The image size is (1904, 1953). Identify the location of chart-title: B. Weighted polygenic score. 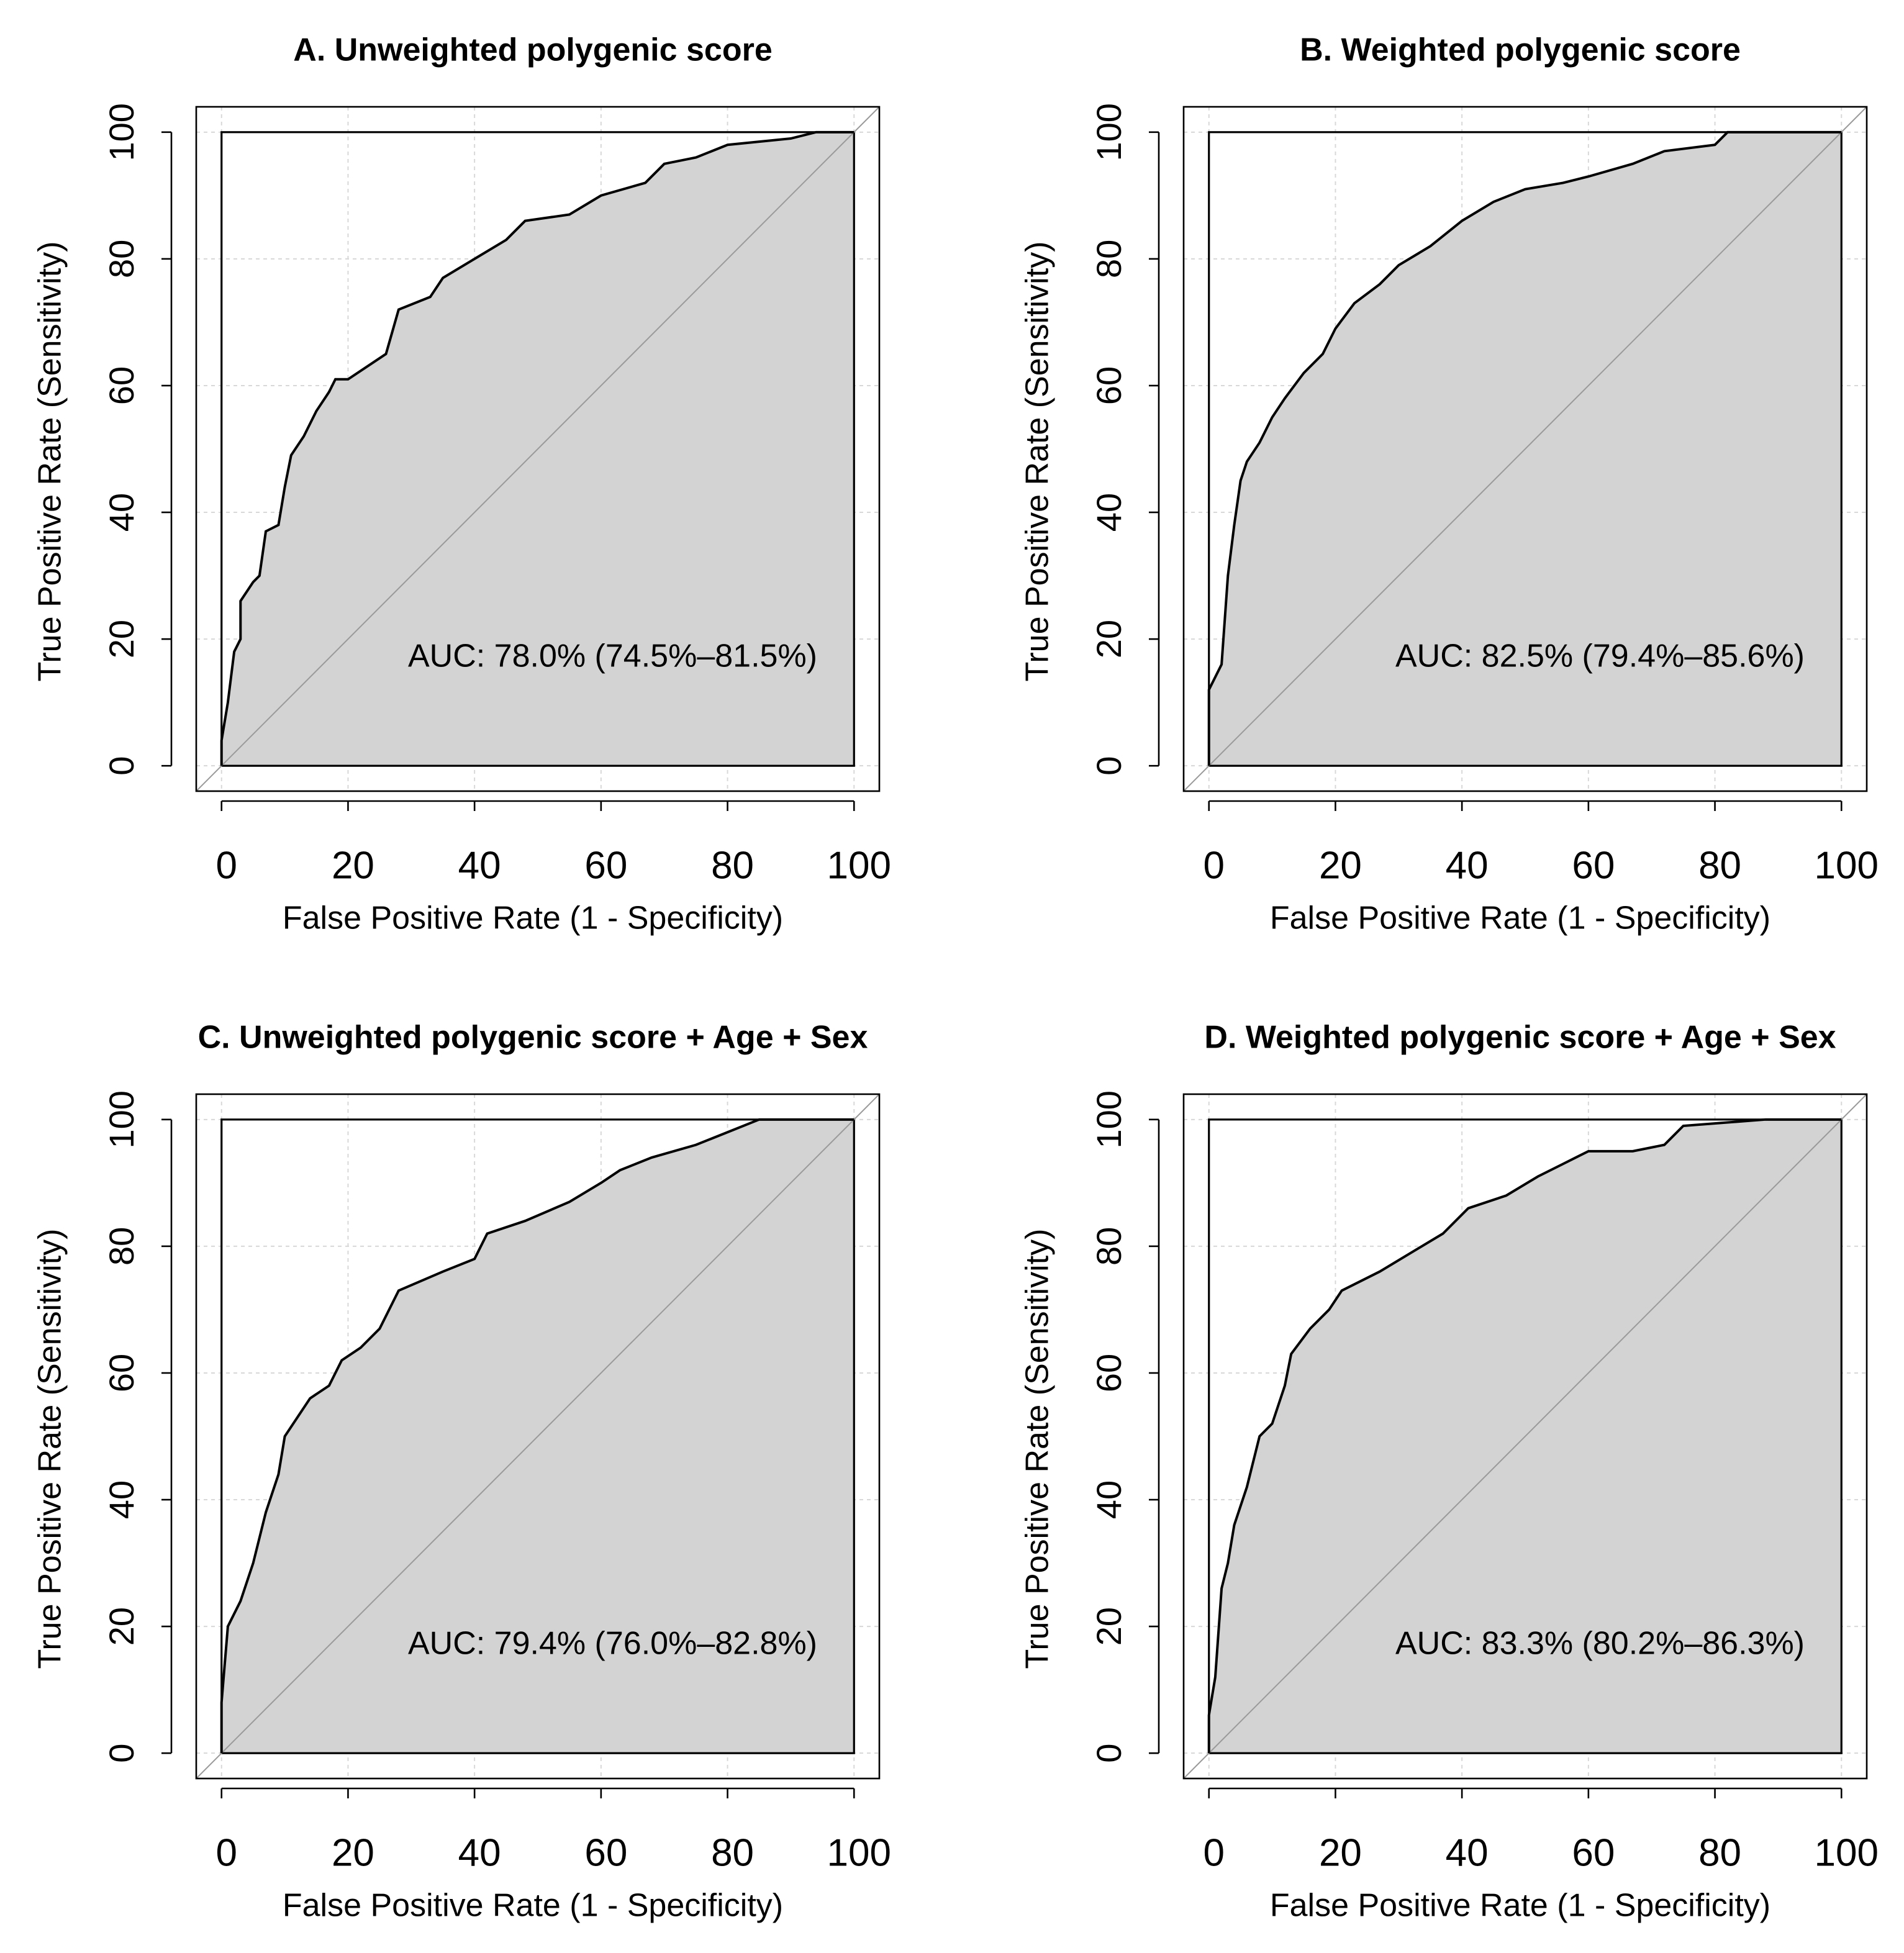
(1520, 50).